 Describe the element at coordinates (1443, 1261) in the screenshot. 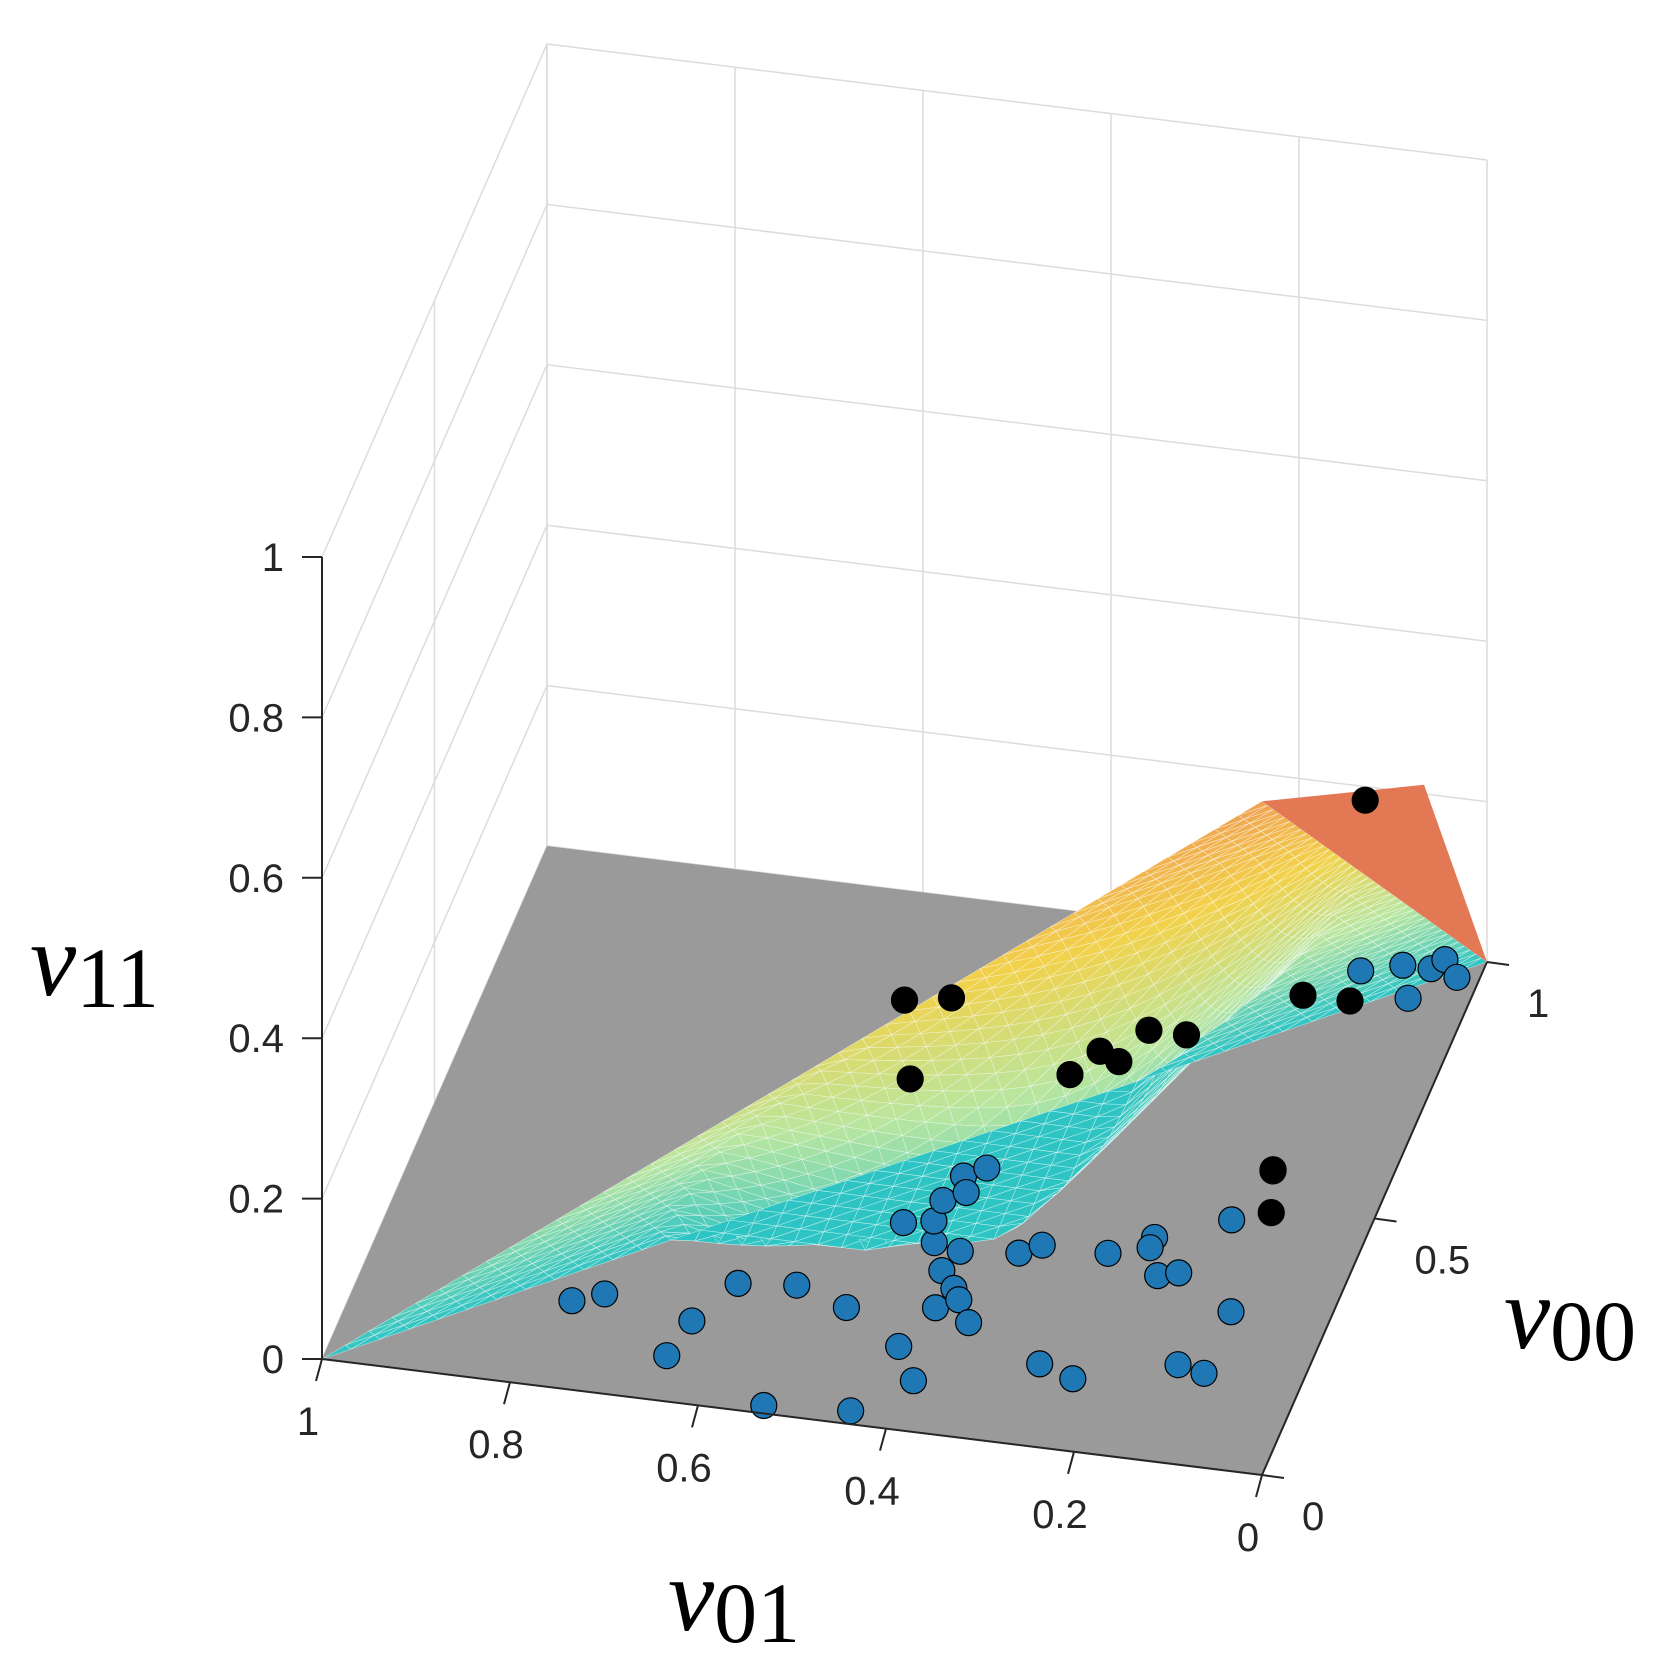

I see `y-tick-label: 0.5` at that location.